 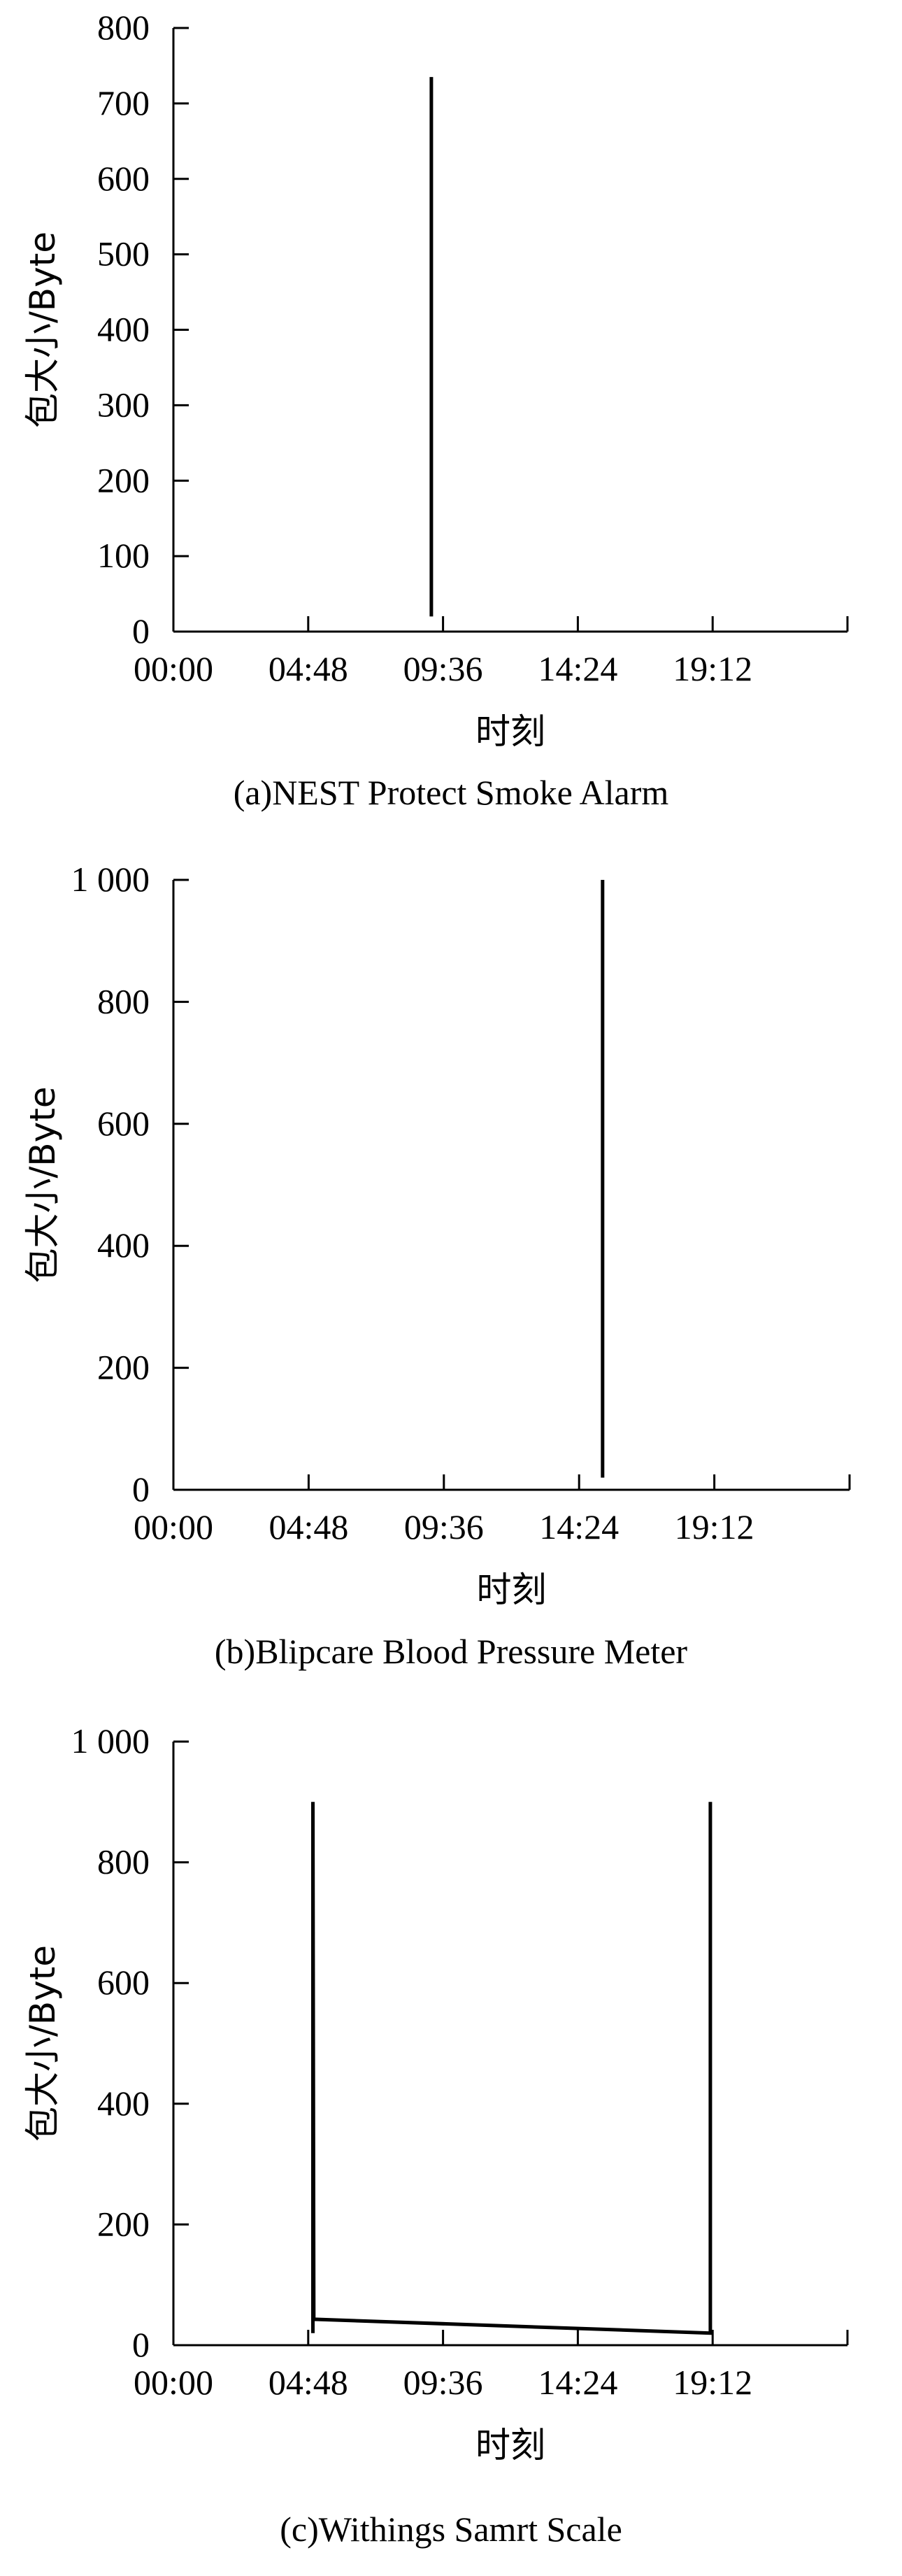 What do you see at coordinates (451, 2529) in the screenshot?
I see `chart-caption: (c)Withings Samrt Scale` at bounding box center [451, 2529].